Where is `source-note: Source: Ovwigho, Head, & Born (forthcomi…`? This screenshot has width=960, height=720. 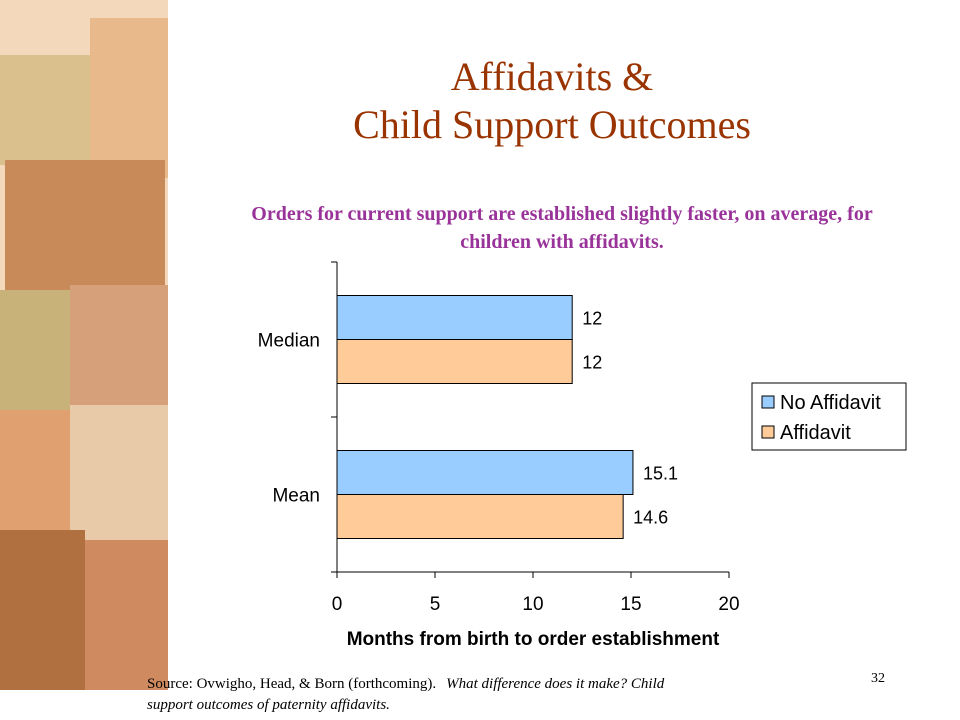 source-note: Source: Ovwigho, Head, & Born (forthcomi… is located at coordinates (406, 684).